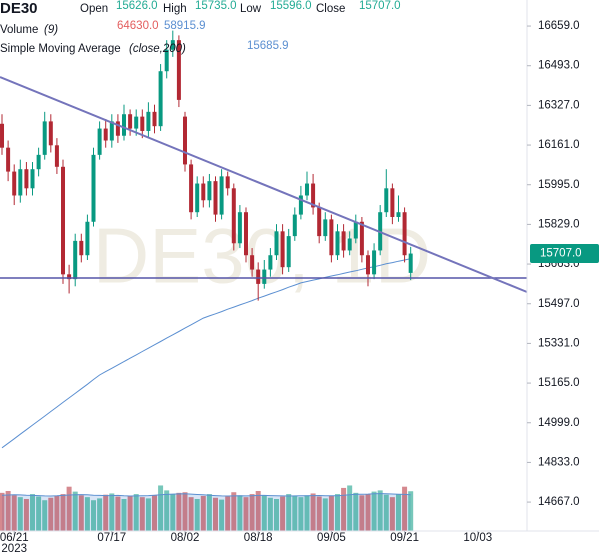 This screenshot has height=557, width=599. What do you see at coordinates (14, 538) in the screenshot?
I see `x-tick-label: 06/21` at bounding box center [14, 538].